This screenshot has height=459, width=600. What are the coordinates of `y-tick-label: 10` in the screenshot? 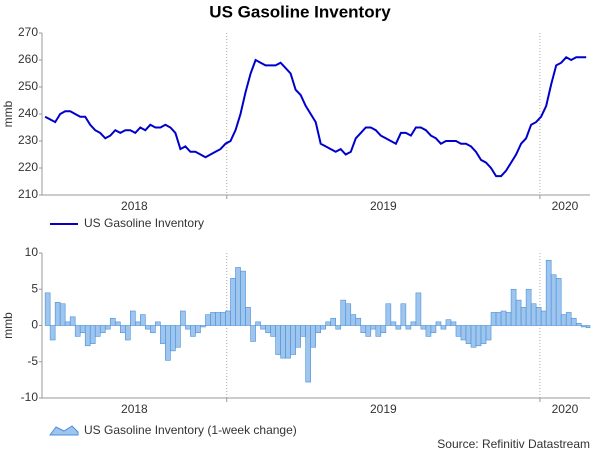 It's located at (32, 252).